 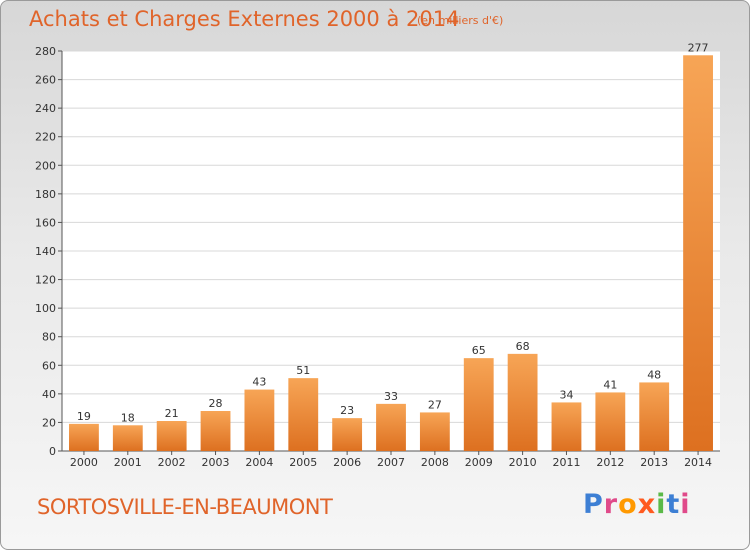 I want to click on y-tick-label: 220, so click(x=45, y=137).